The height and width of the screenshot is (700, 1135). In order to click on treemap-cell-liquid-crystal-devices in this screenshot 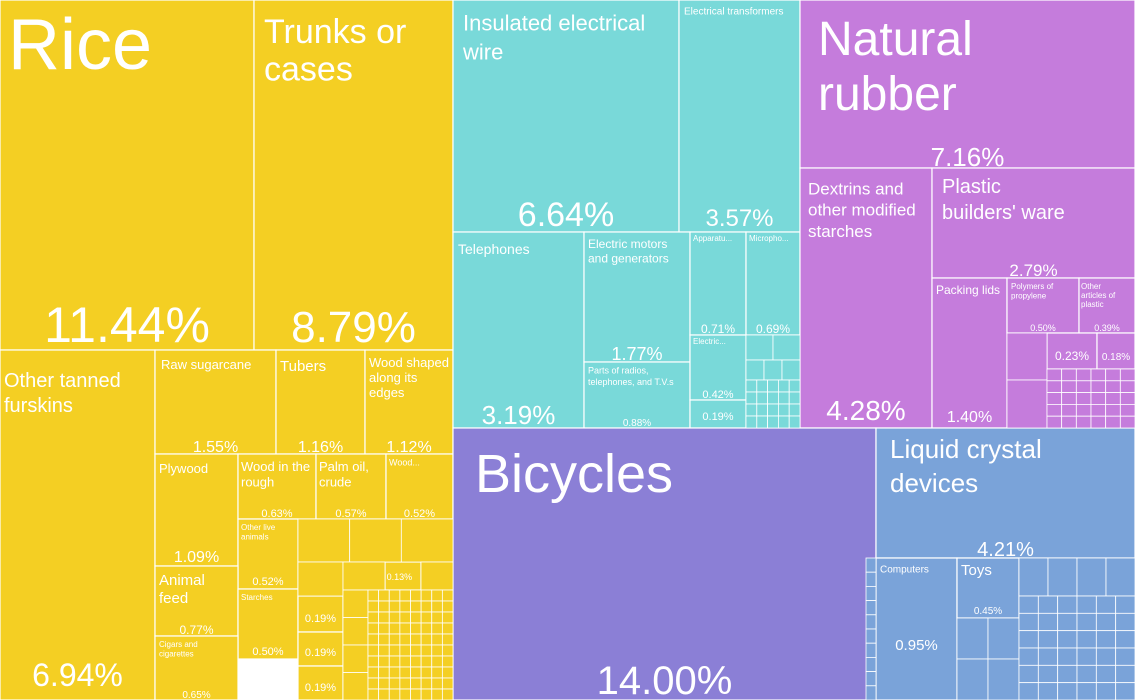, I will do `click(1005, 493)`.